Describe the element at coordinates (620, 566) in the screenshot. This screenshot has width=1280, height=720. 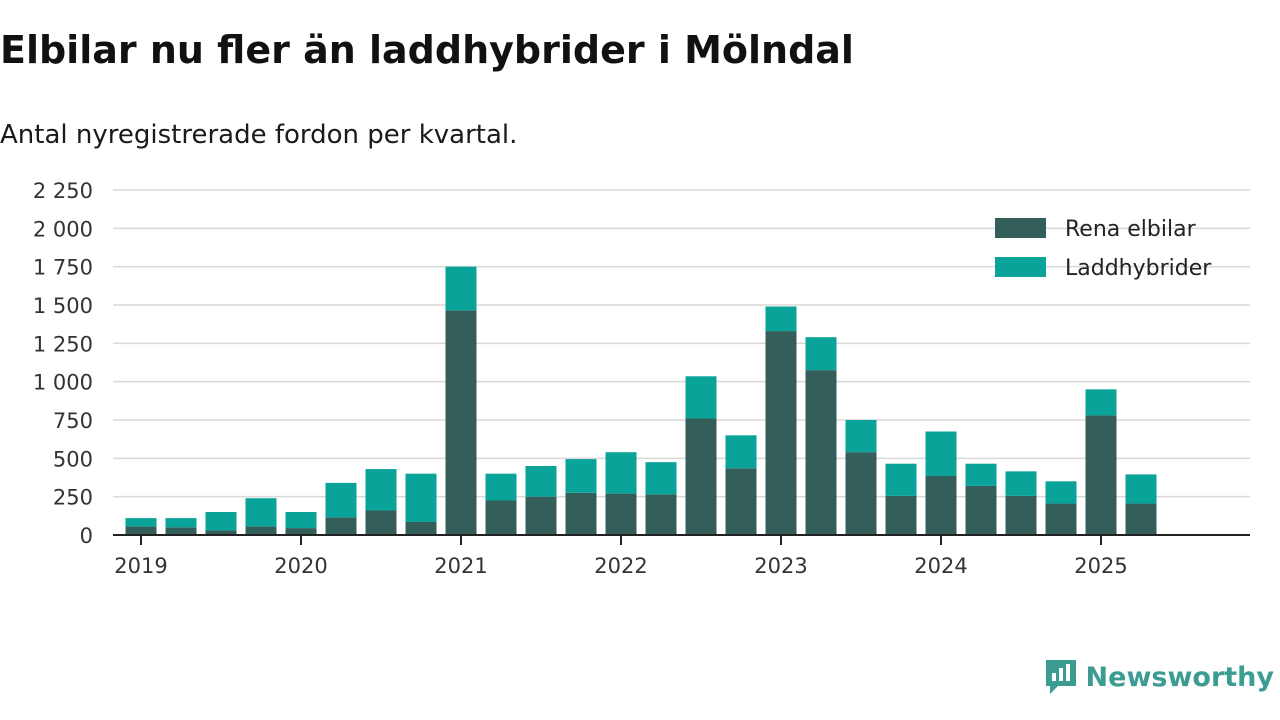
I see `x-tick-label: 2022` at that location.